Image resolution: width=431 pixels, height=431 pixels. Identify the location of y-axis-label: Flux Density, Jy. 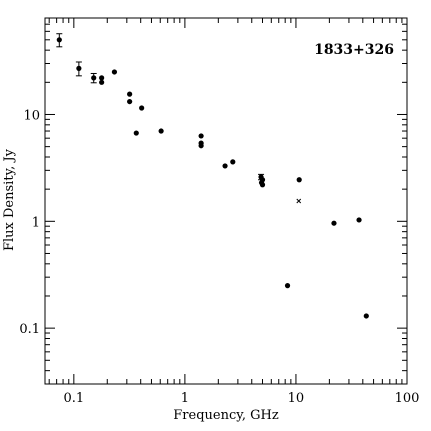
(9, 199).